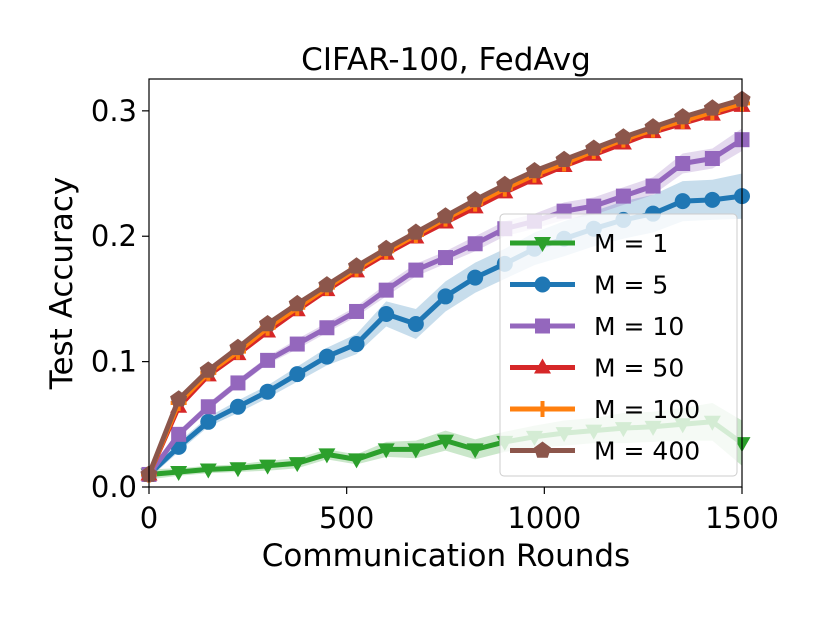  Describe the element at coordinates (446, 60) in the screenshot. I see `chart-title: CIFAR-100, FedAvg` at that location.